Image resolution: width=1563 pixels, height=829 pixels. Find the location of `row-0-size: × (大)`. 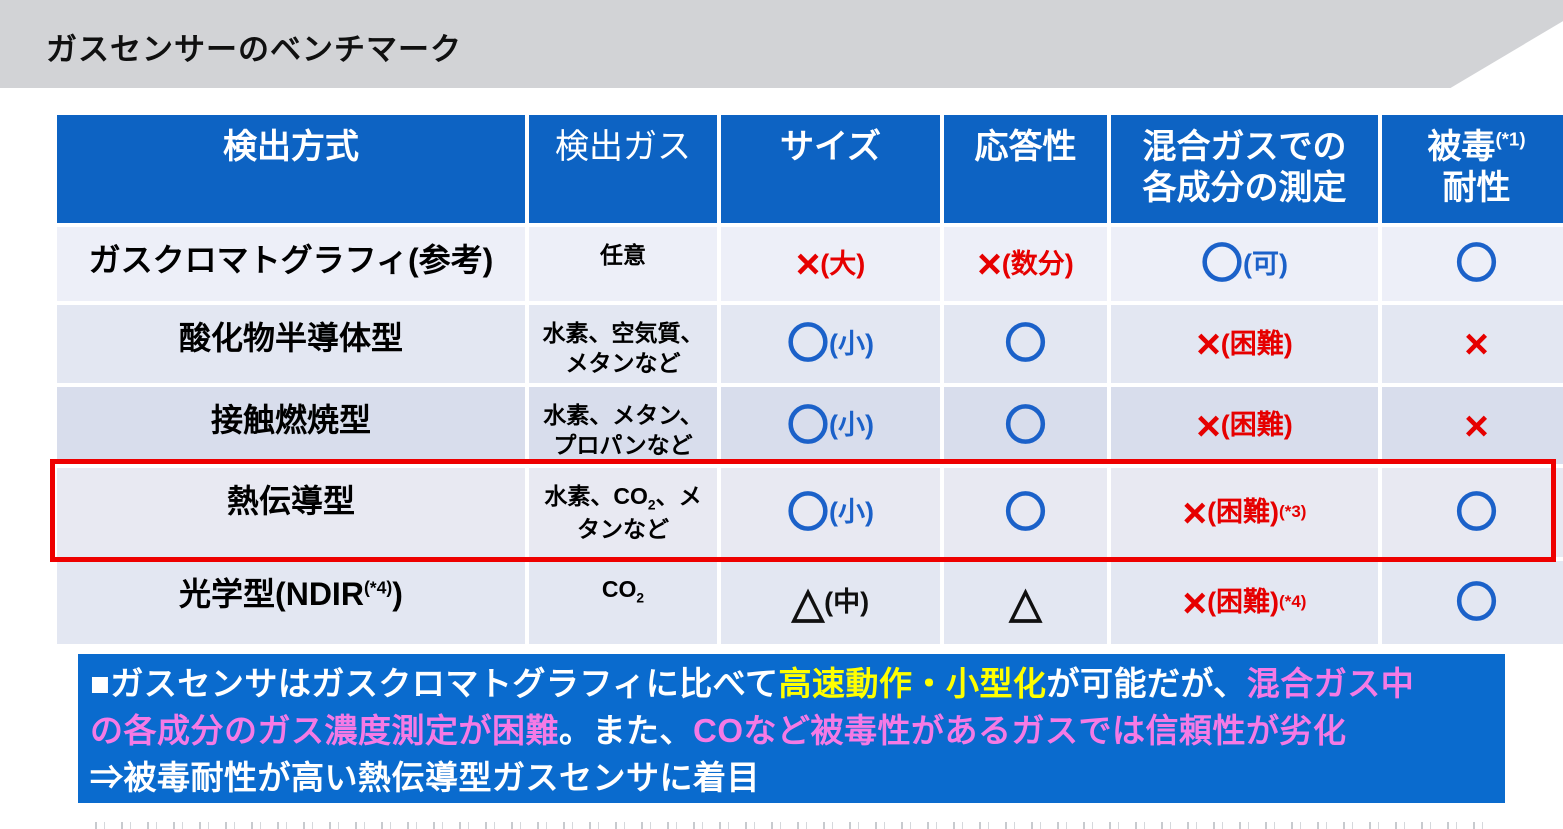

row-0-size: × (大) is located at coordinates (830, 264).